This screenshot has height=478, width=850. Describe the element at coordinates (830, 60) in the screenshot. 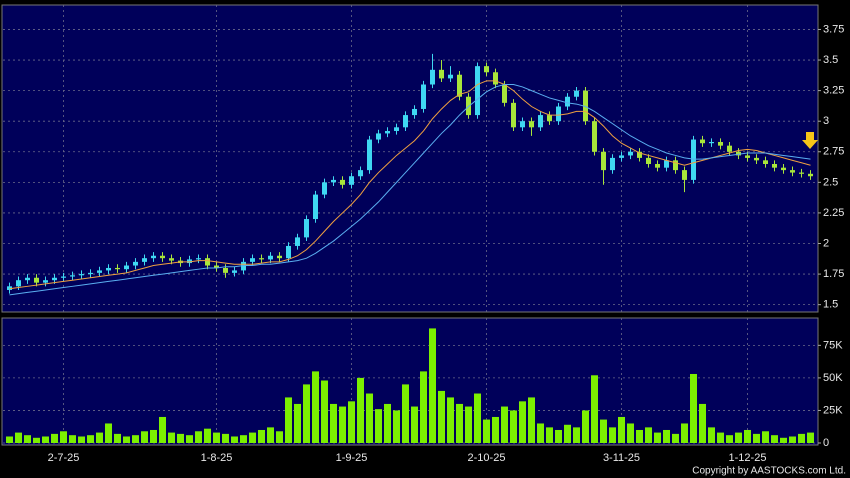

I see `y-tick-label: 3.5` at that location.